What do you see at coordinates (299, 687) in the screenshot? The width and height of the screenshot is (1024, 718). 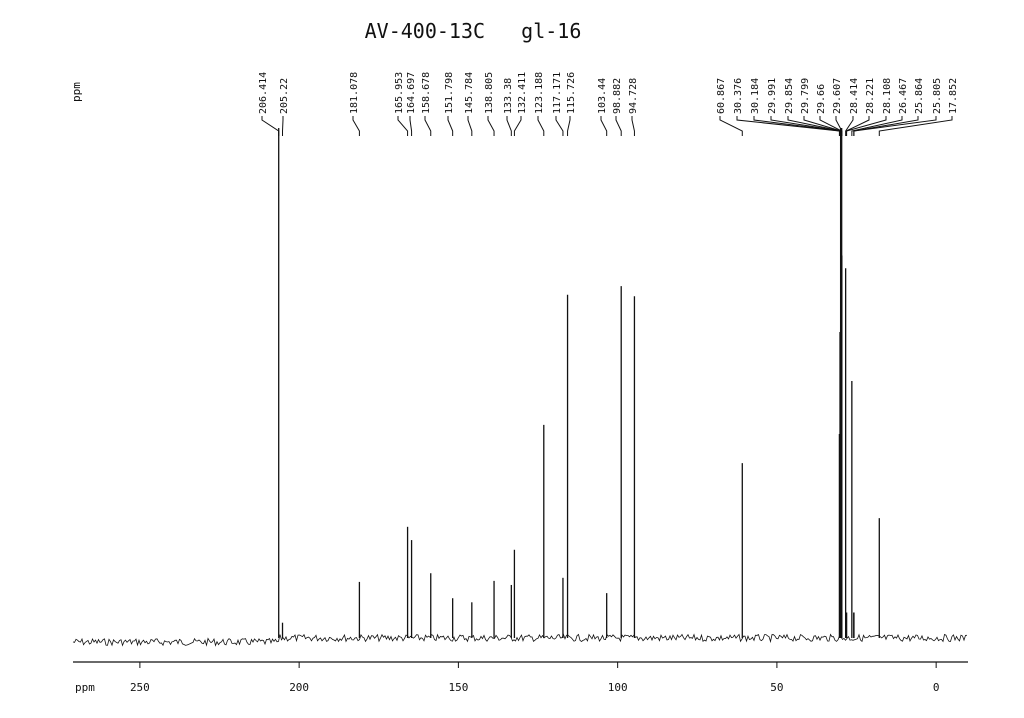 I see `x-tick-label: 200` at bounding box center [299, 687].